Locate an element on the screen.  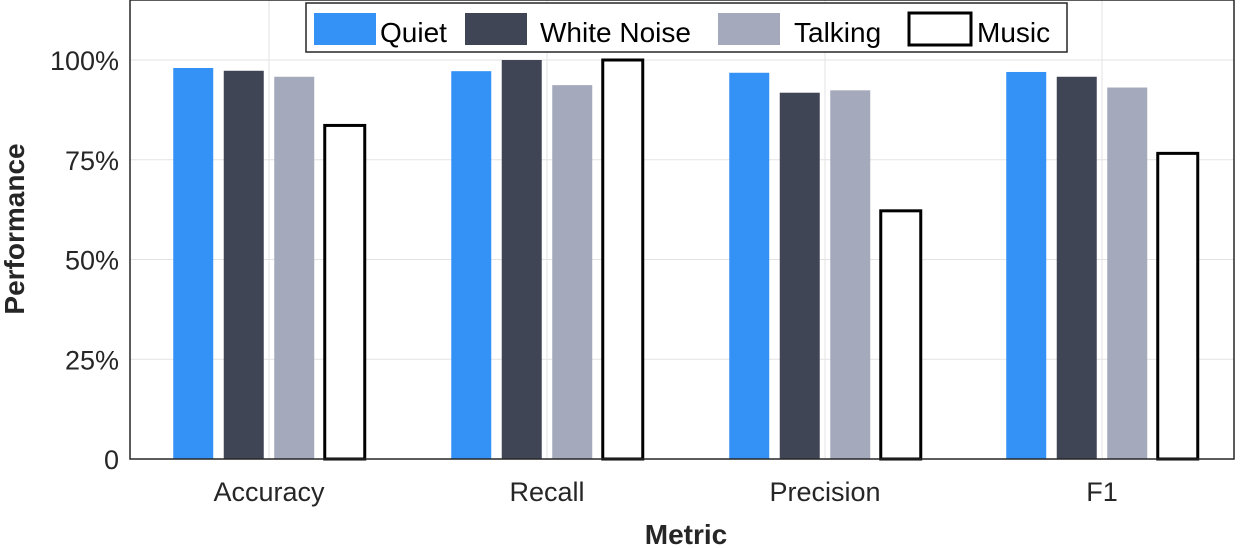
y-tick-label: 100% is located at coordinates (84, 61).